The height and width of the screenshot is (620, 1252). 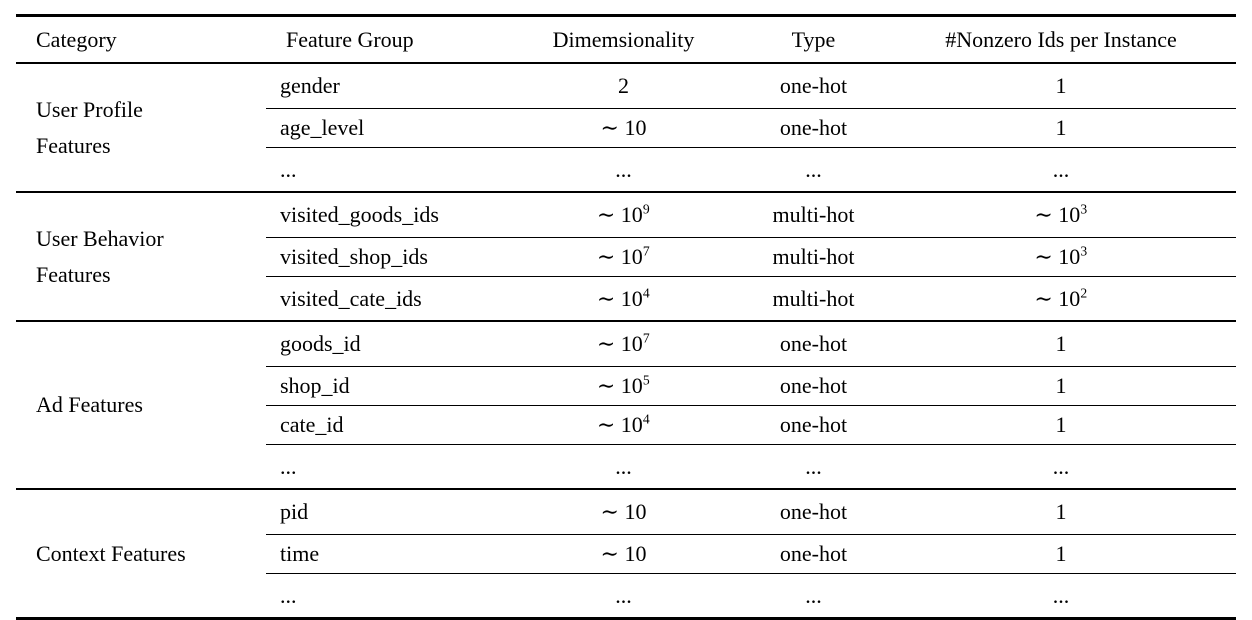 I want to click on feature-cell: visited_cate_ids, so click(x=386, y=299).